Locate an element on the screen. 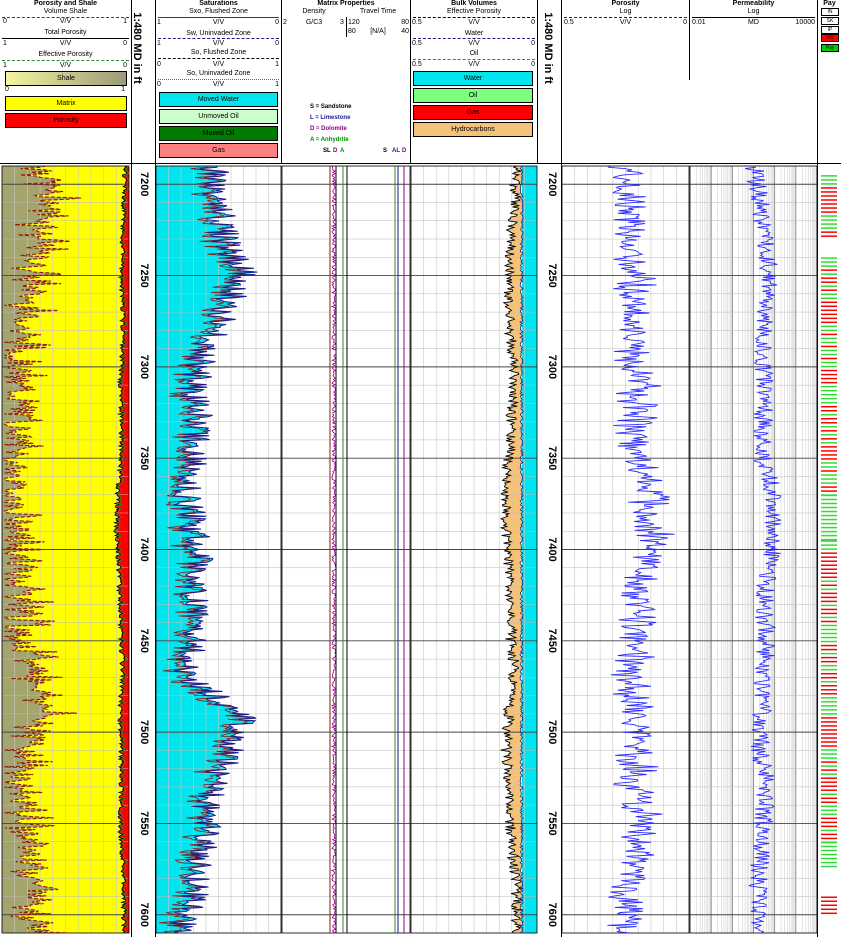 The width and height of the screenshot is (841, 937). track2-title: Saturations is located at coordinates (218, 3).